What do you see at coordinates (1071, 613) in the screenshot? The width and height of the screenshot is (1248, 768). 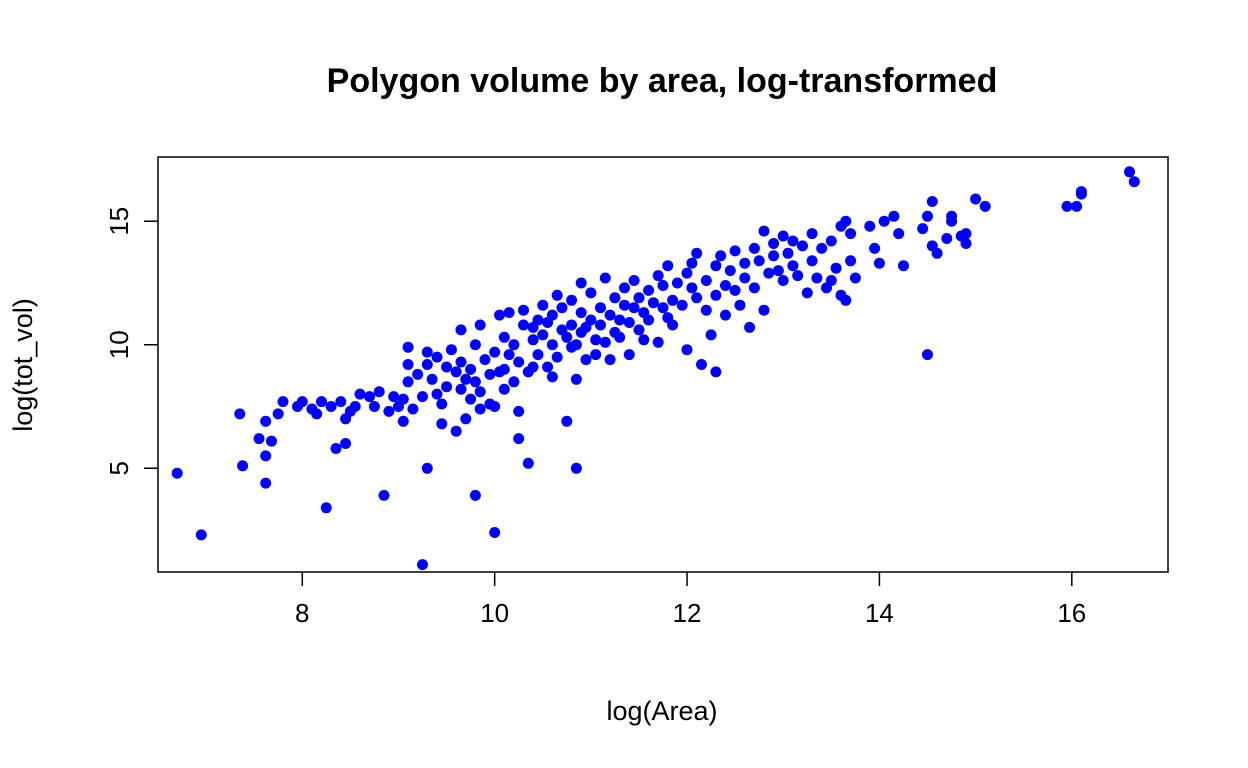 I see `x-tick-label: 16` at bounding box center [1071, 613].